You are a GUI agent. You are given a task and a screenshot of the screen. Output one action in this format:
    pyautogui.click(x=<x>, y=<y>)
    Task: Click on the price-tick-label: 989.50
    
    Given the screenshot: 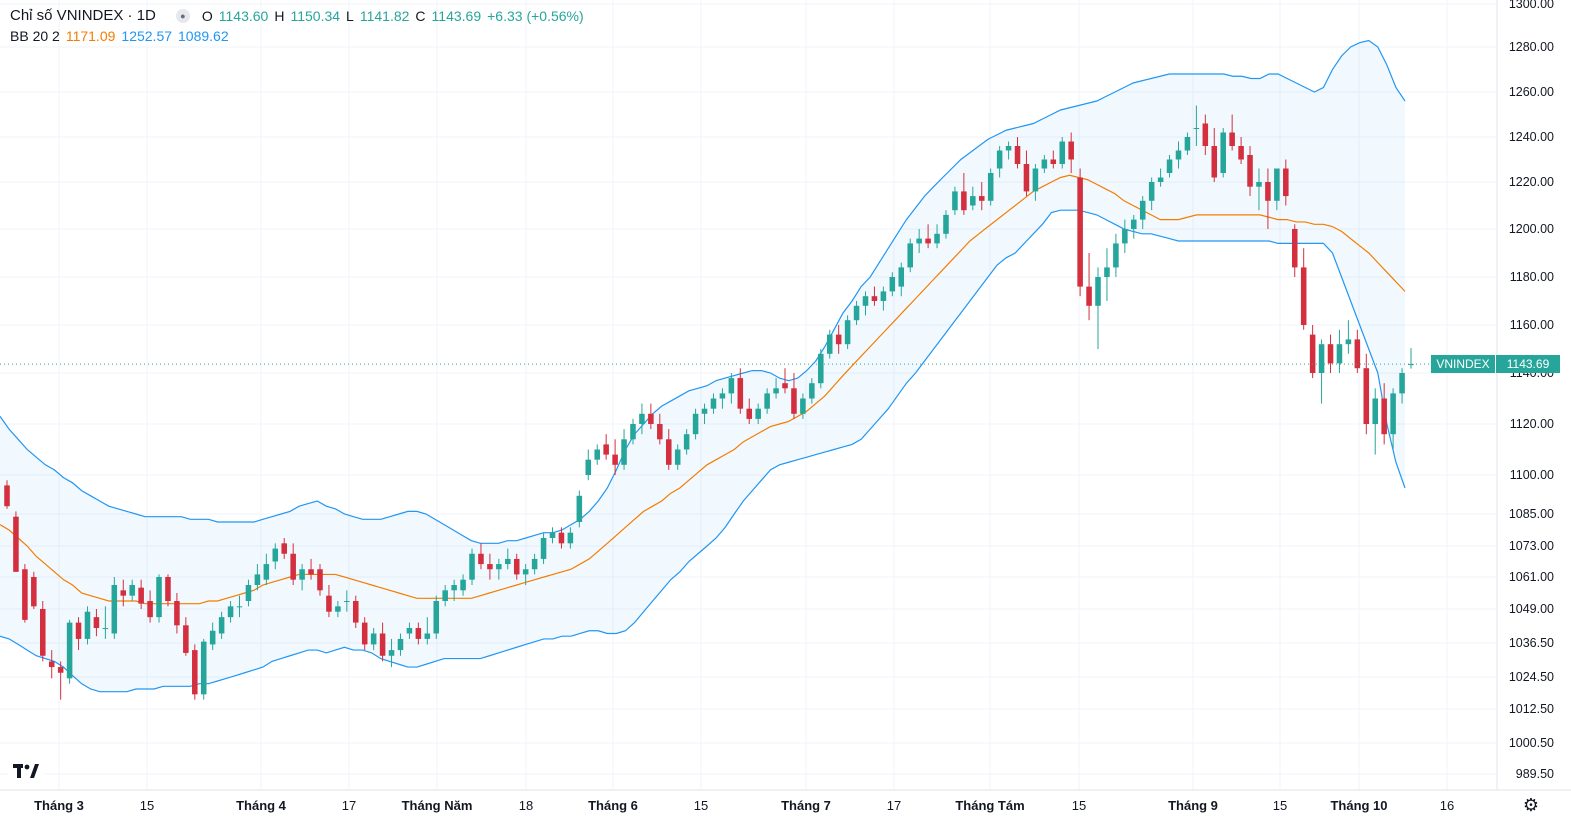 What is the action you would take?
    pyautogui.click(x=1535, y=774)
    